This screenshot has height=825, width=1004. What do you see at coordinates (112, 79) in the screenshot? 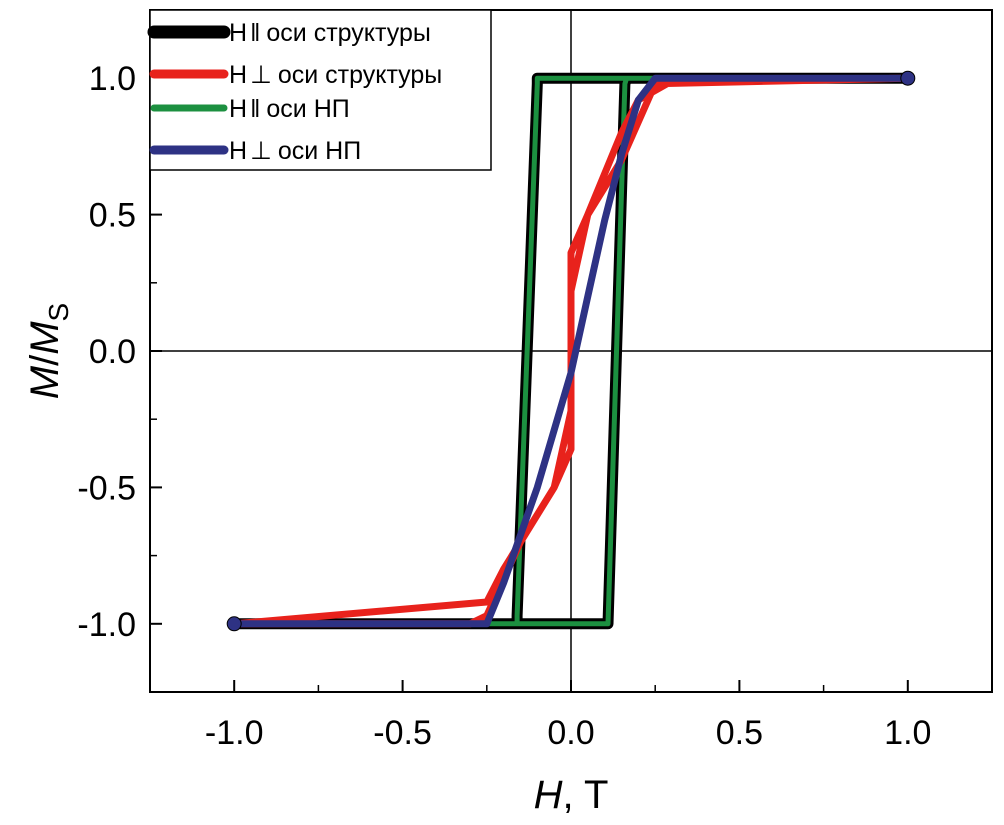
I see `y-tick-label: 1.0` at bounding box center [112, 79].